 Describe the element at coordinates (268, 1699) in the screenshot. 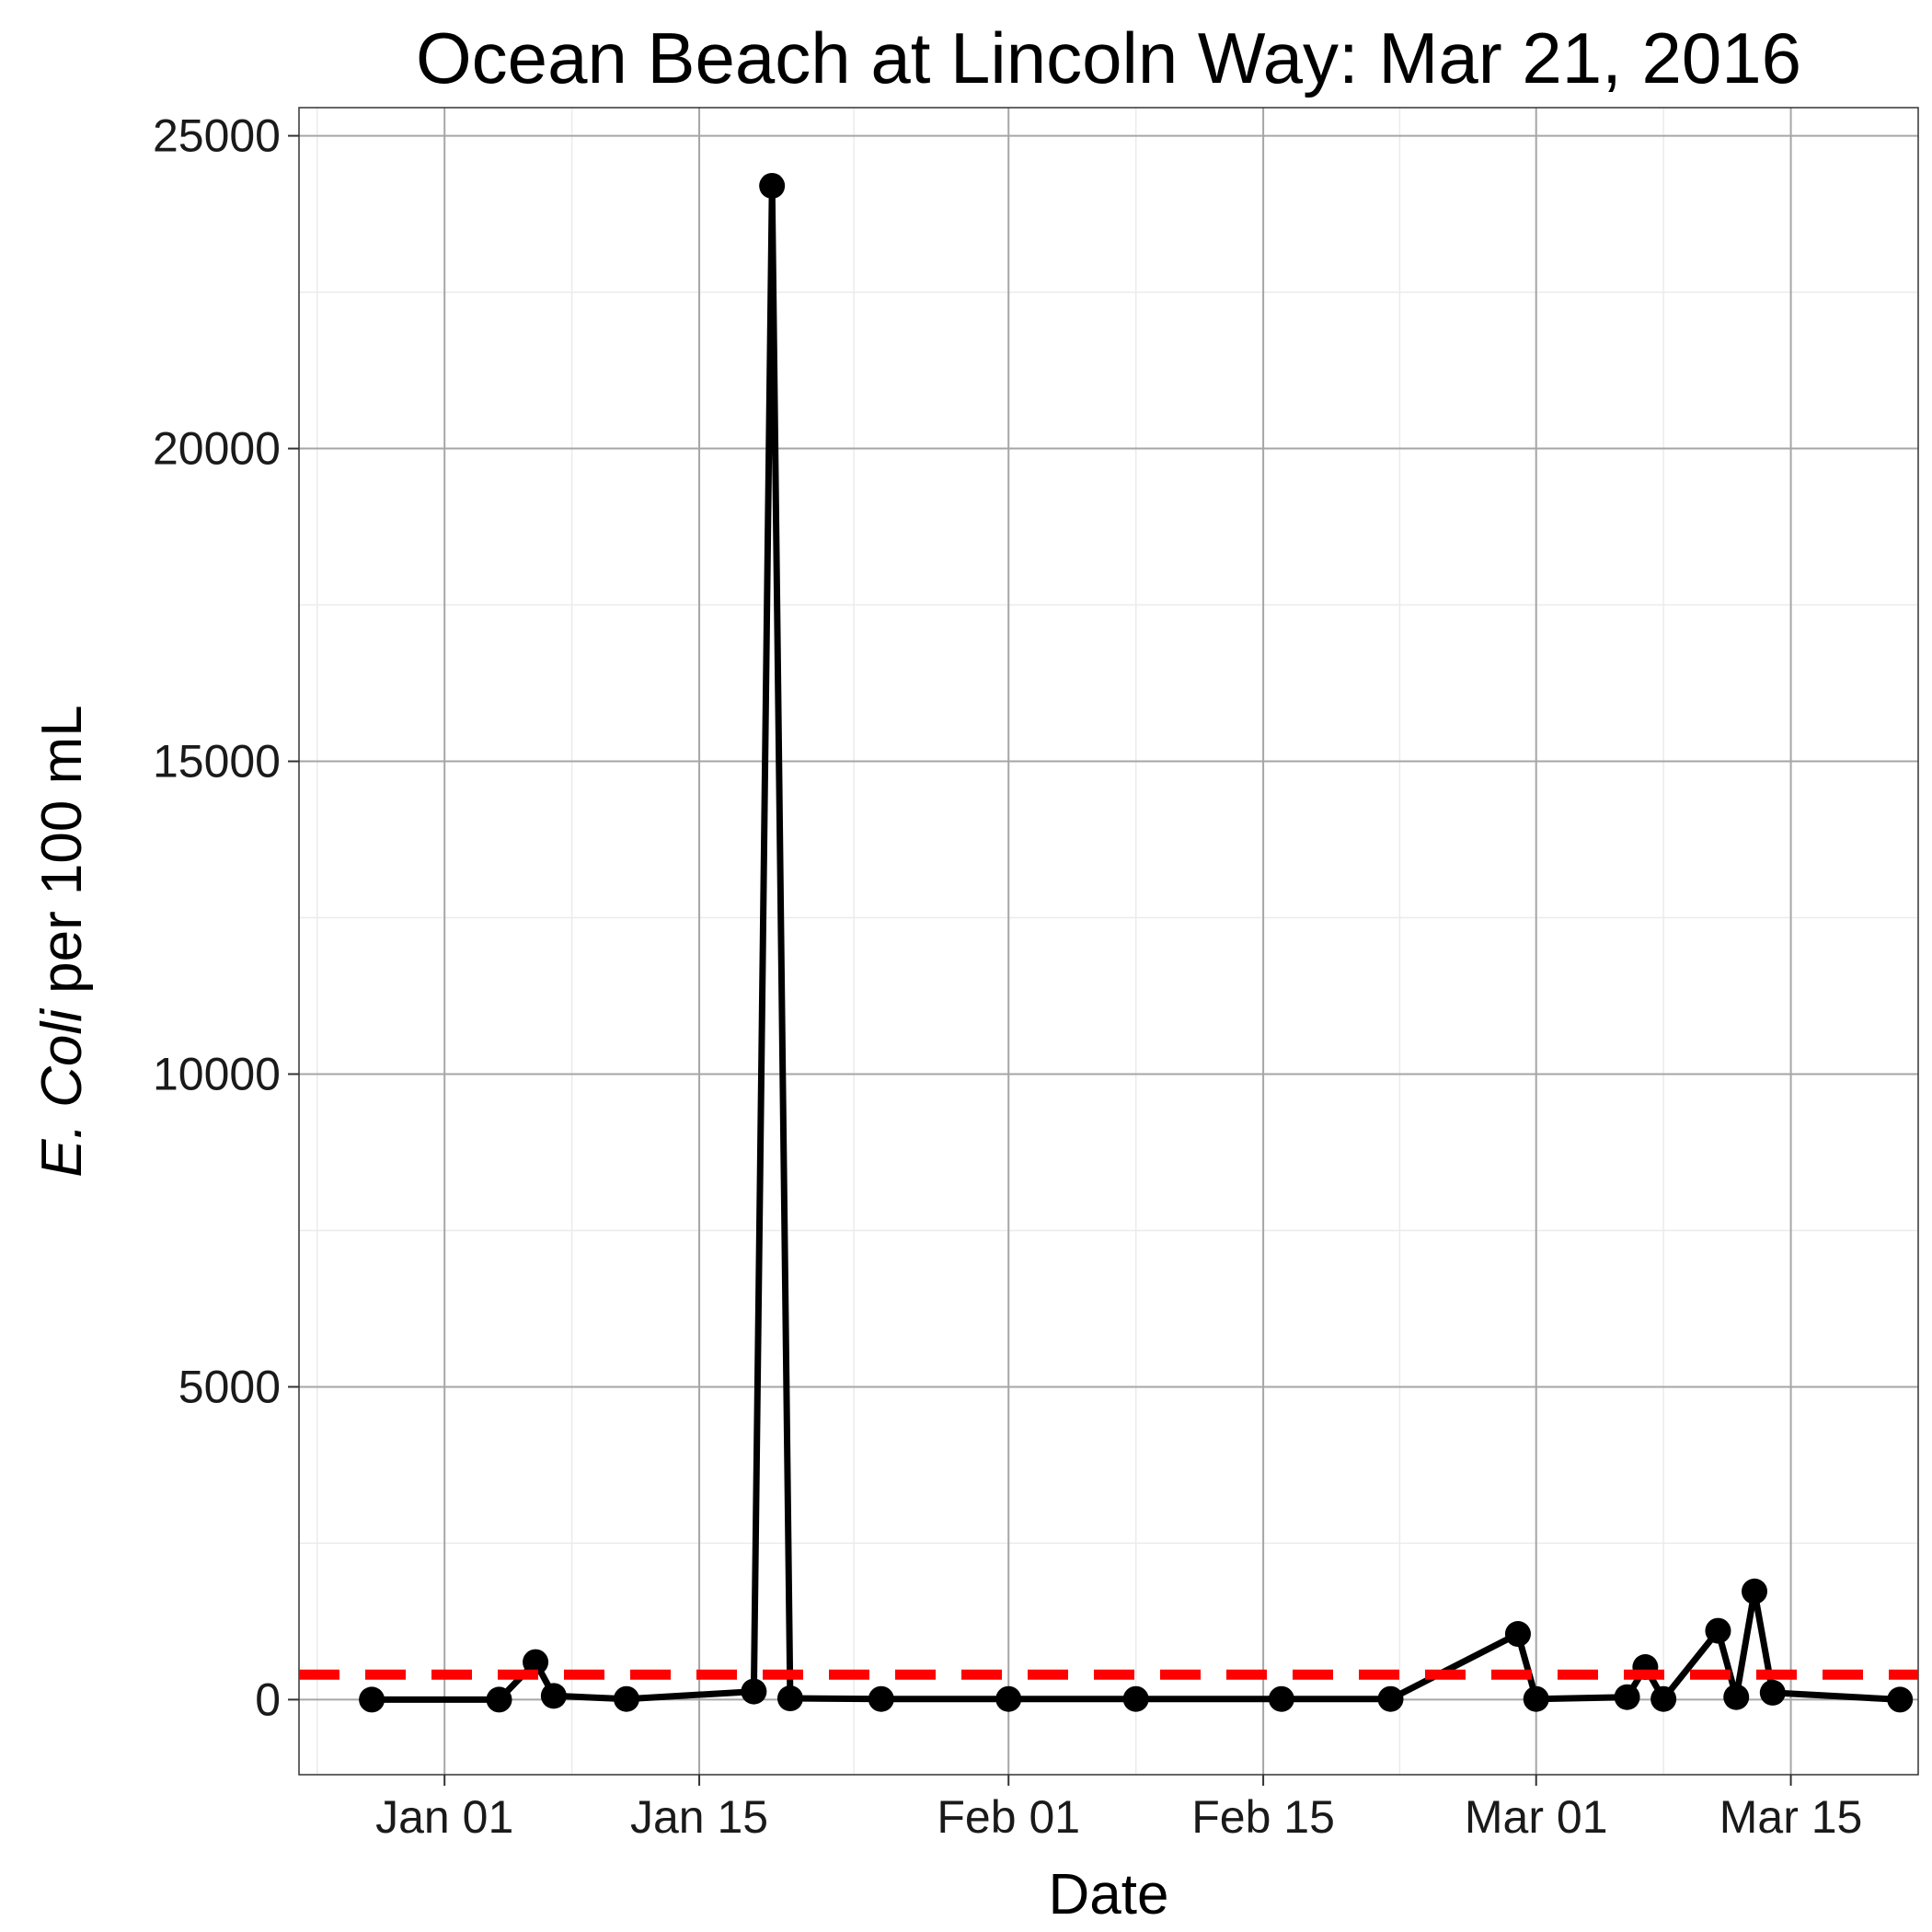

I see `y-tick-label: 0` at that location.